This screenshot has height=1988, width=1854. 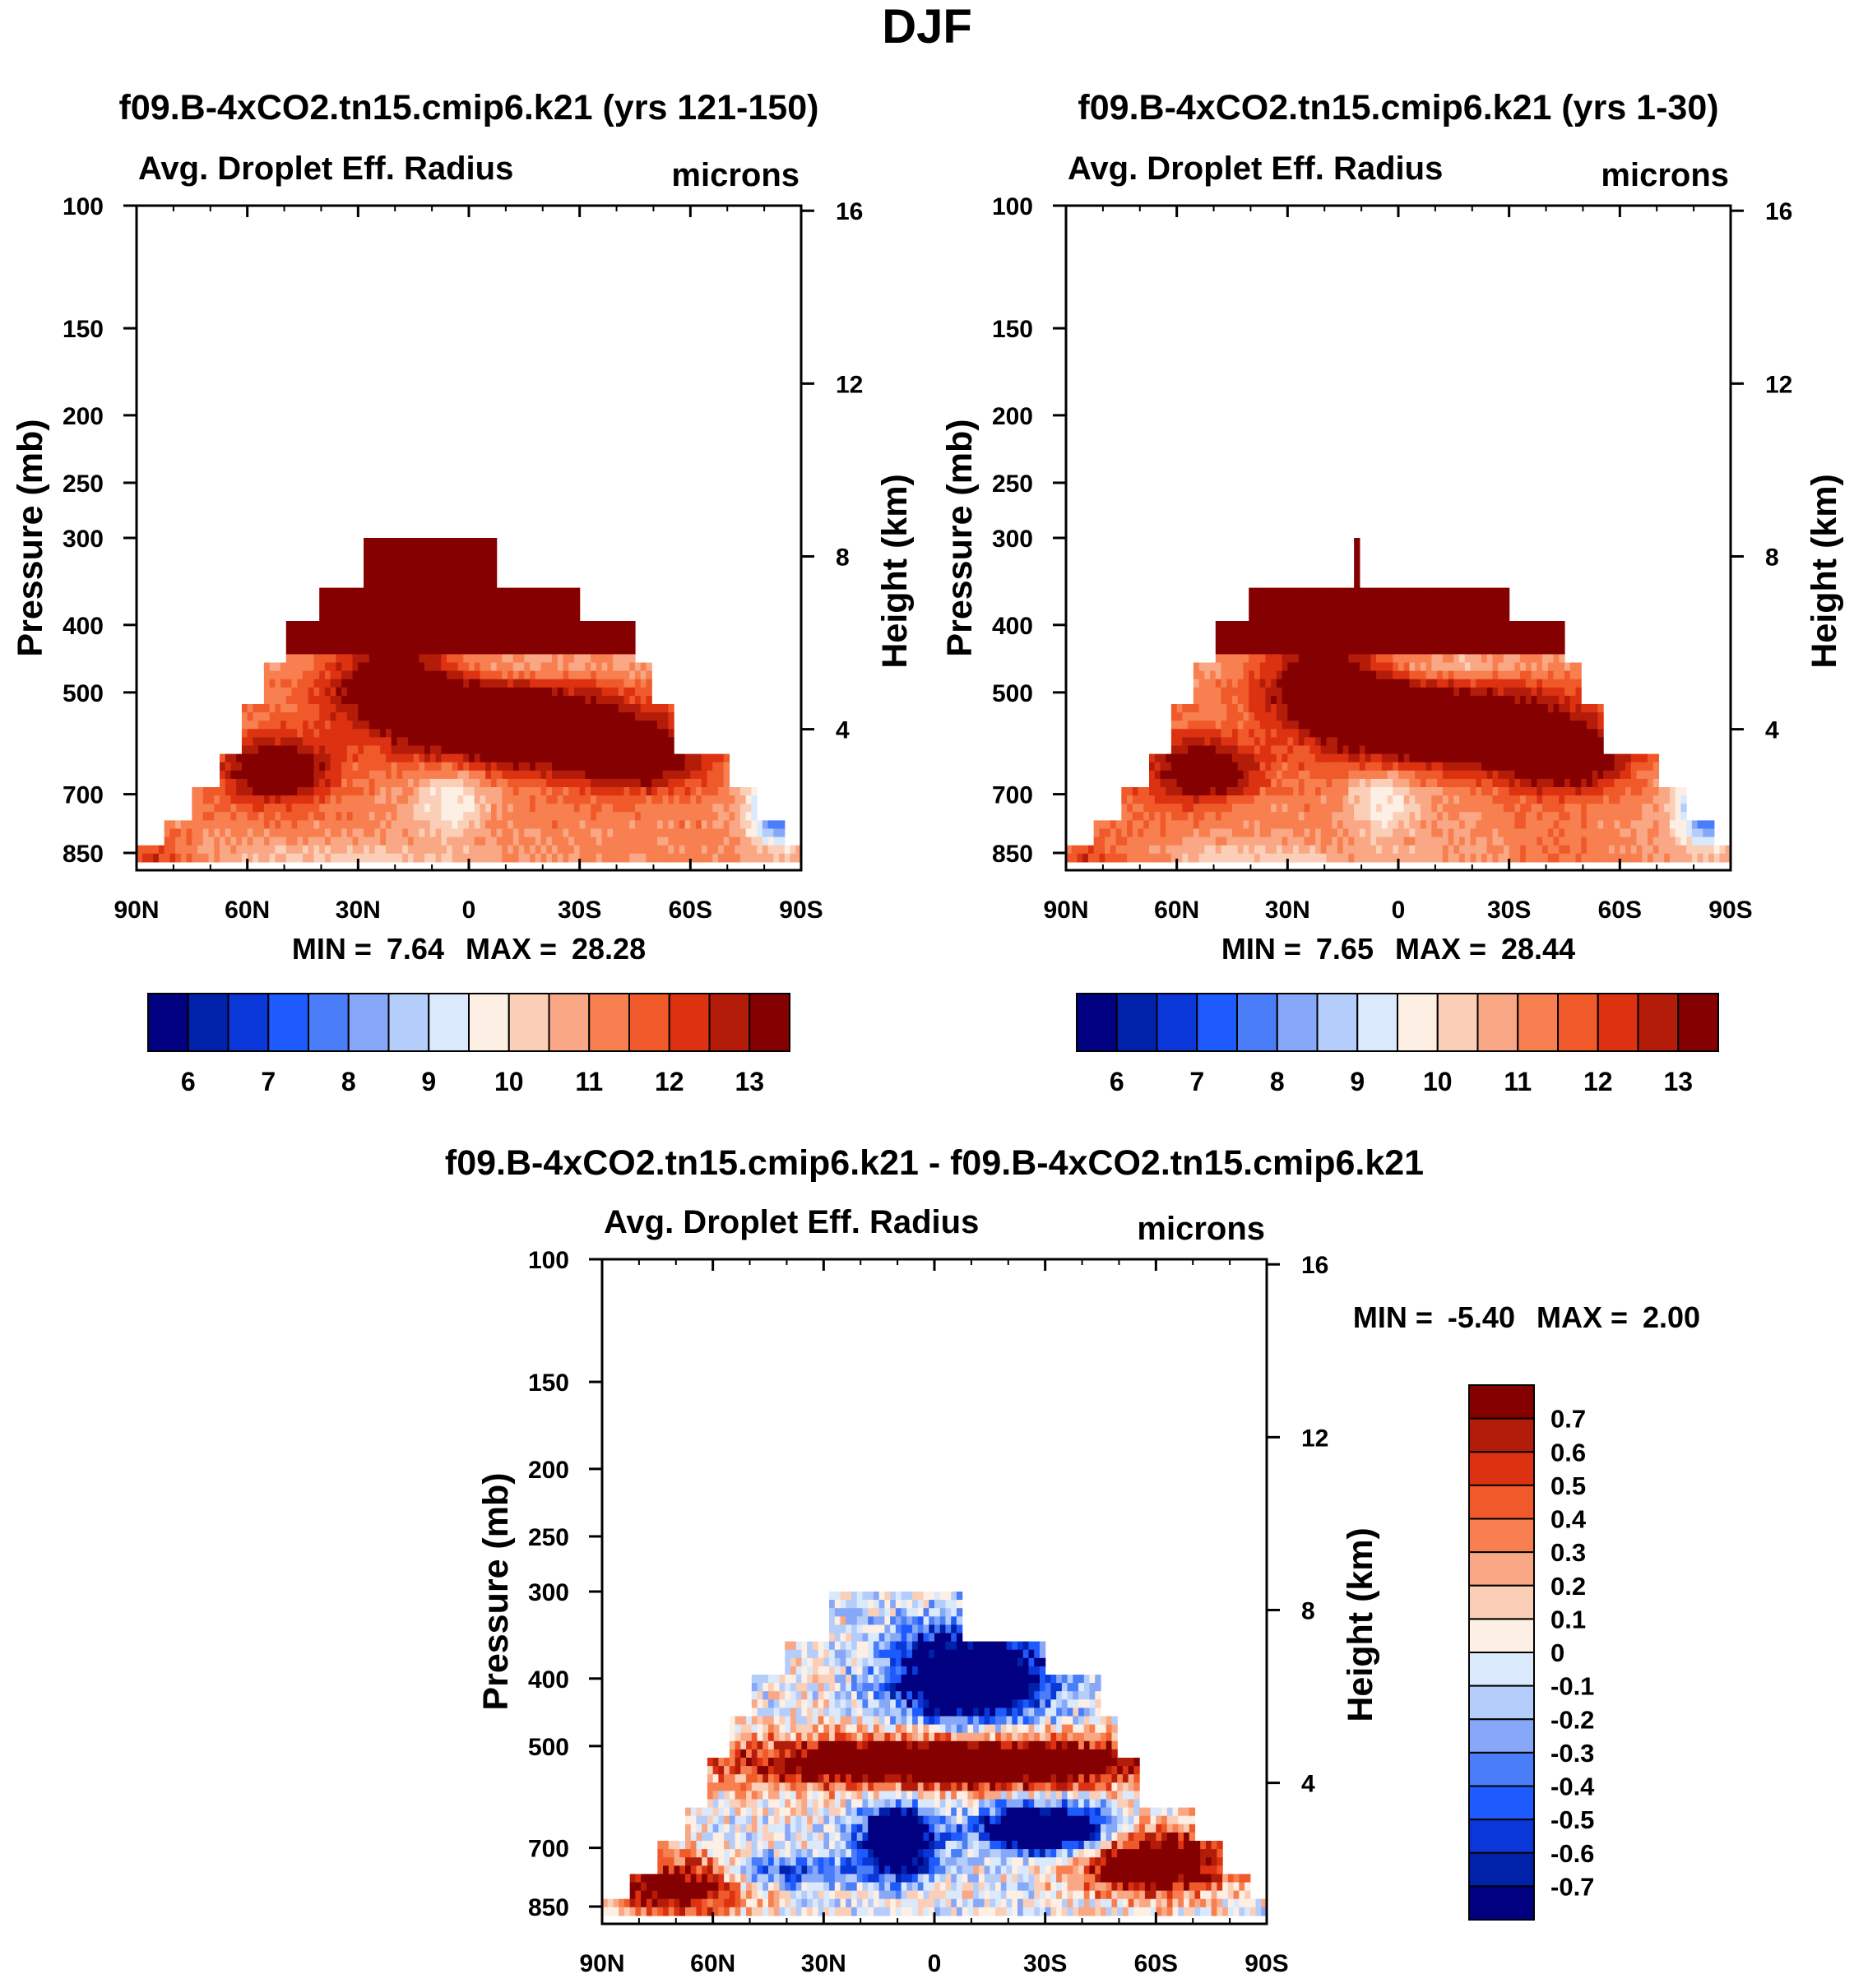 I want to click on y-axis-title: Pressure (mb), so click(x=30, y=538).